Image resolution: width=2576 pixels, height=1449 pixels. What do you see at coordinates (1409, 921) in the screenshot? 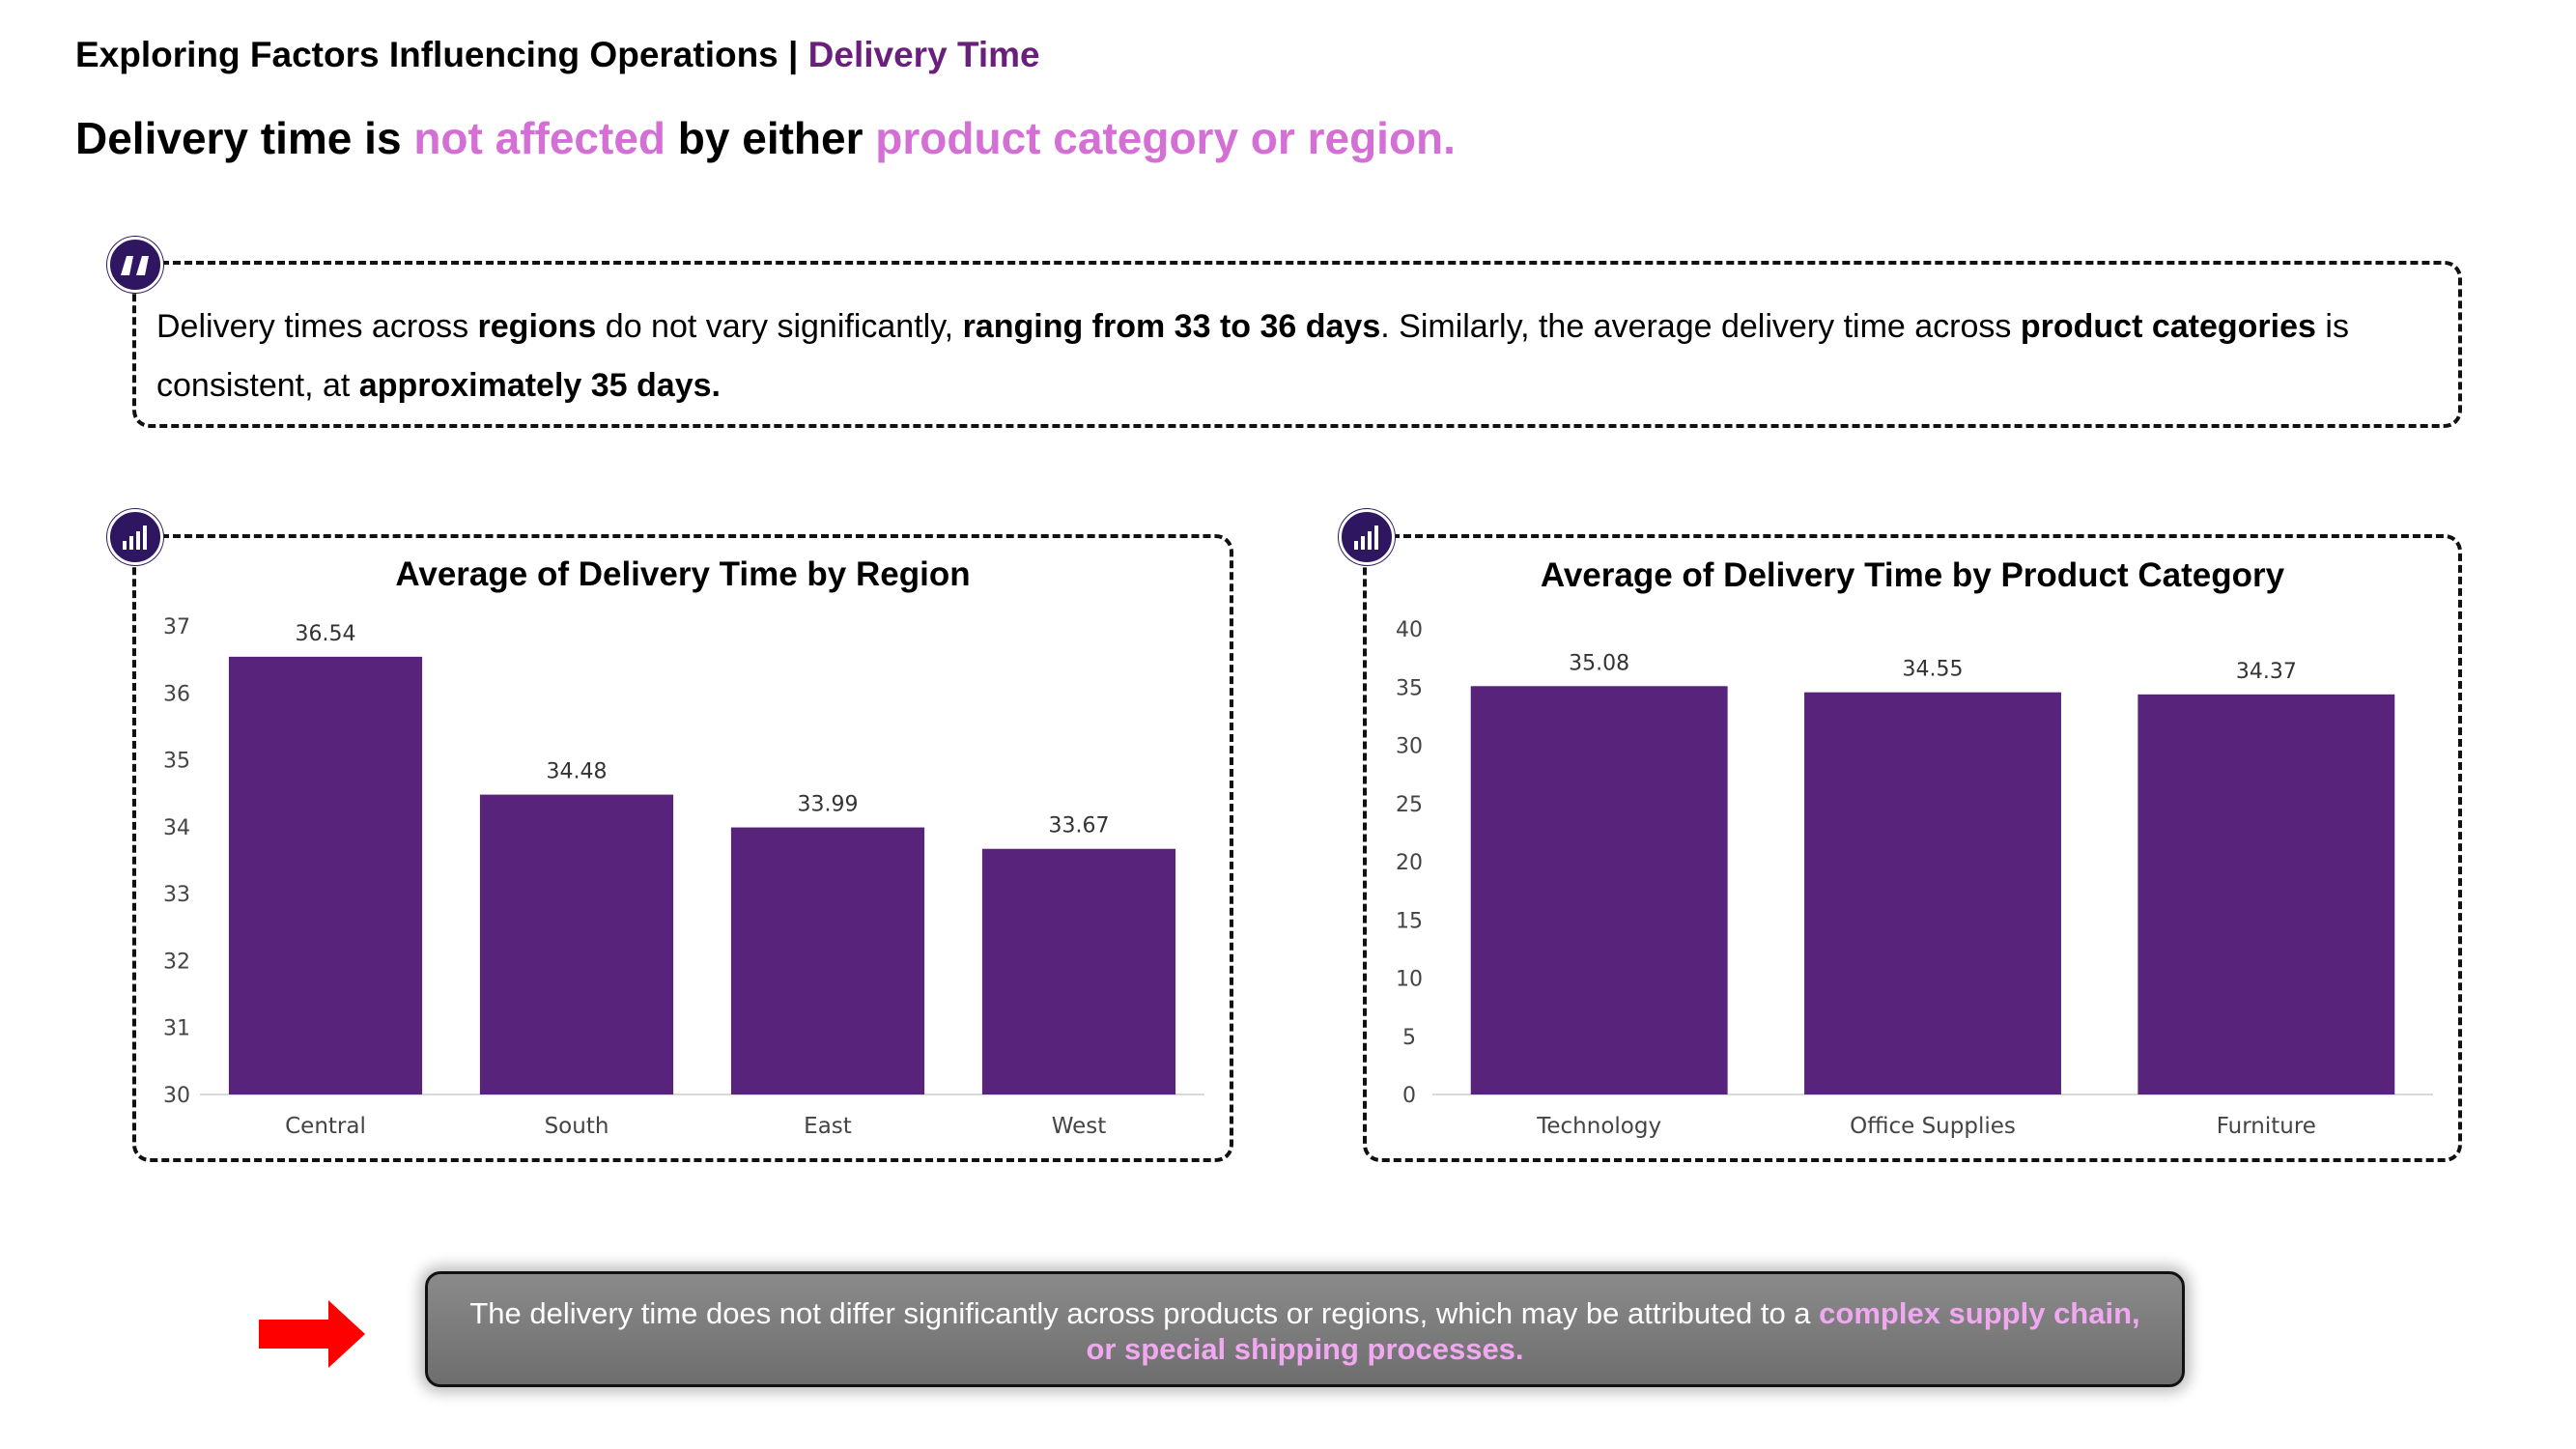
I see `category-y-tick-label: 15` at bounding box center [1409, 921].